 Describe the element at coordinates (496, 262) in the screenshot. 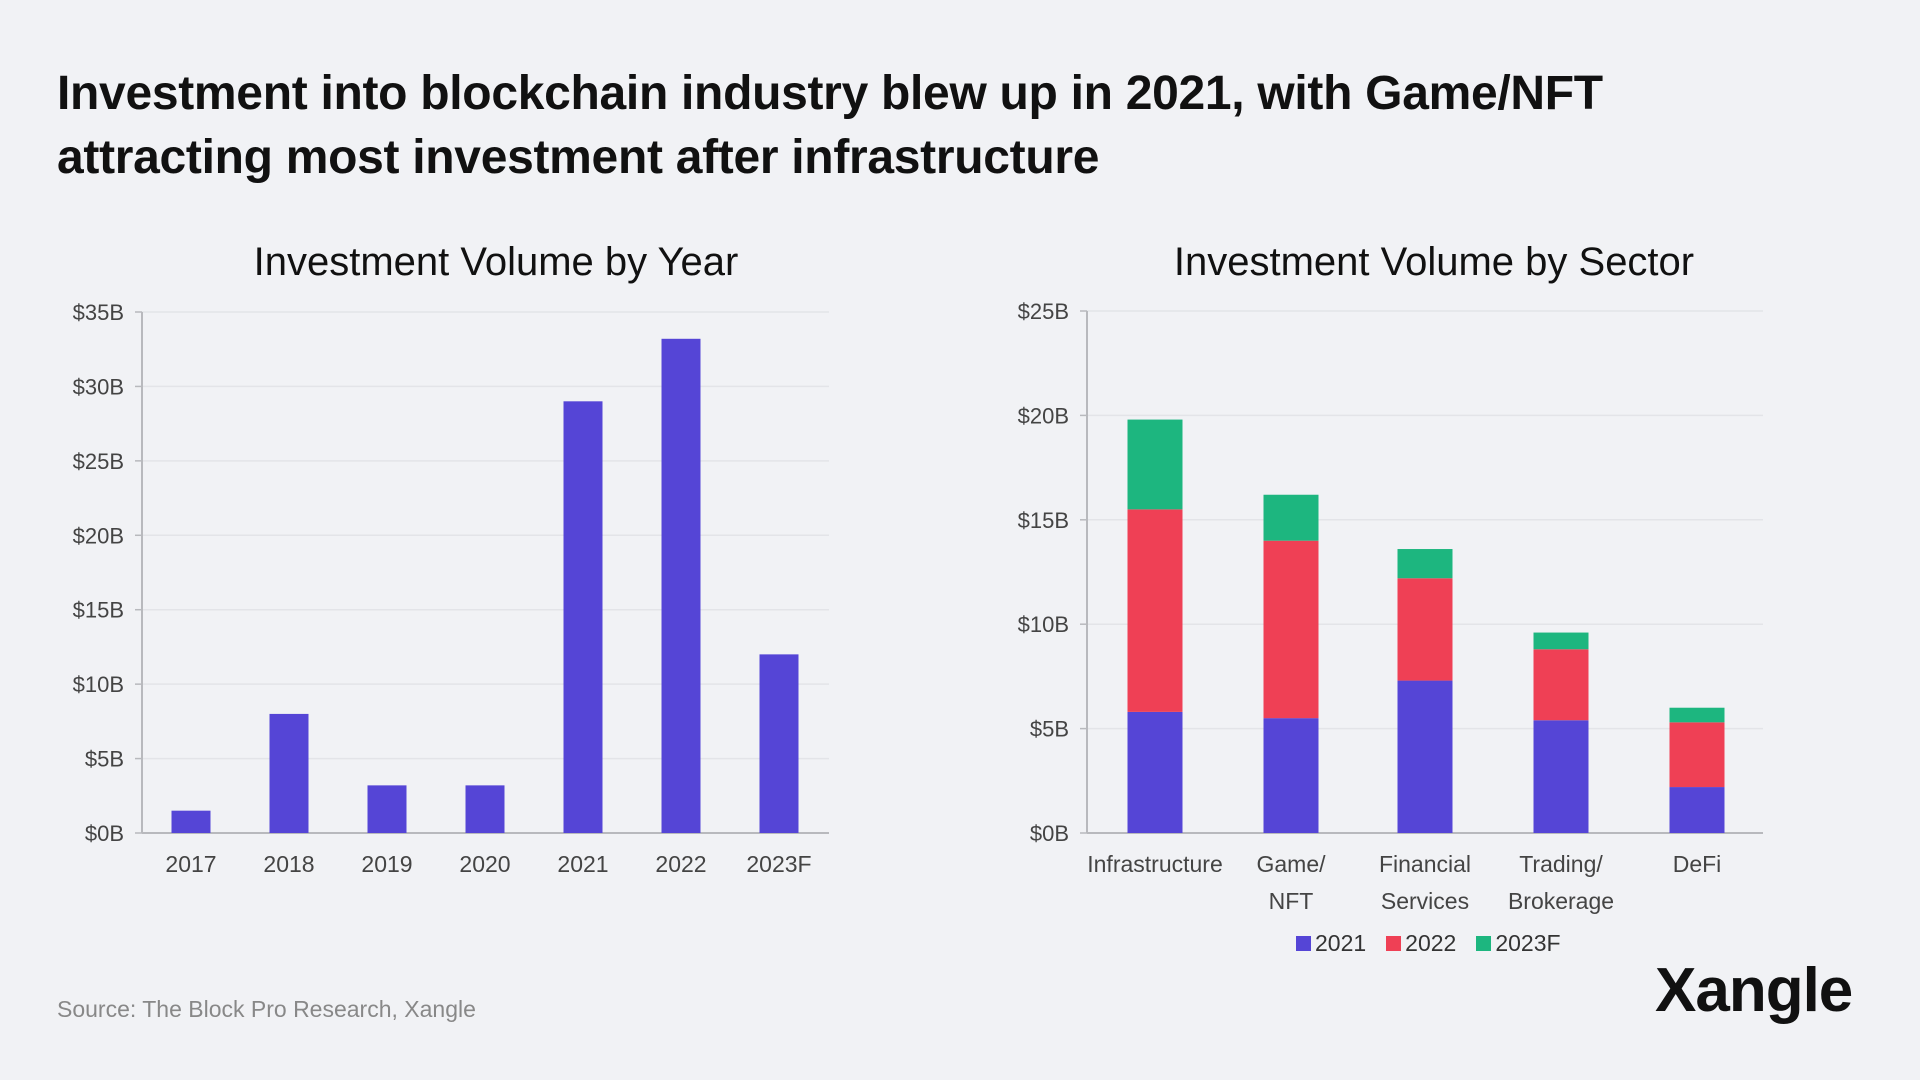

I see `year-chart-title: Investment Volume by Year` at that location.